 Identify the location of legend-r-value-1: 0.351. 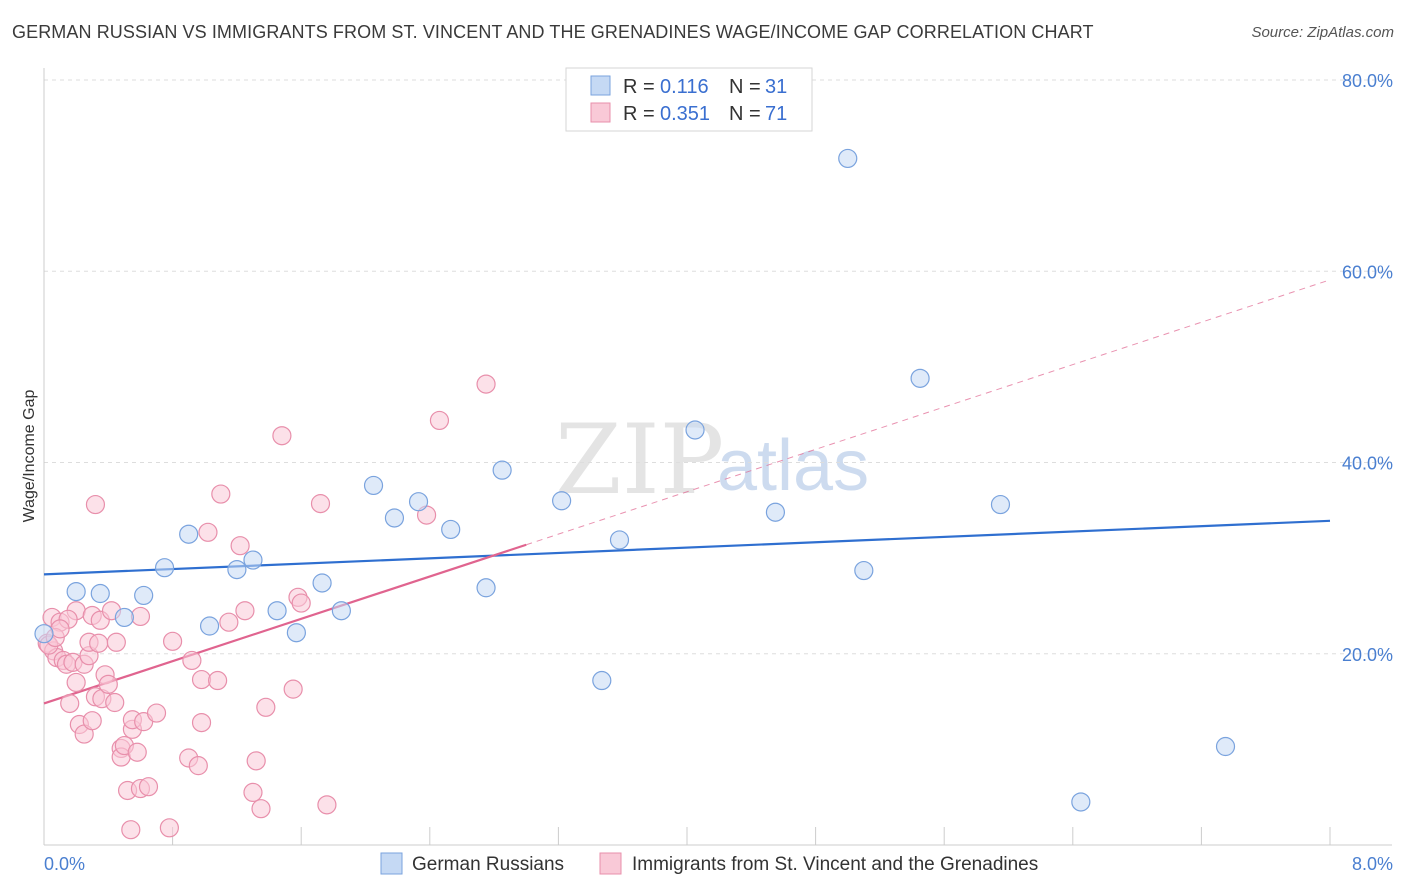
(685, 114).